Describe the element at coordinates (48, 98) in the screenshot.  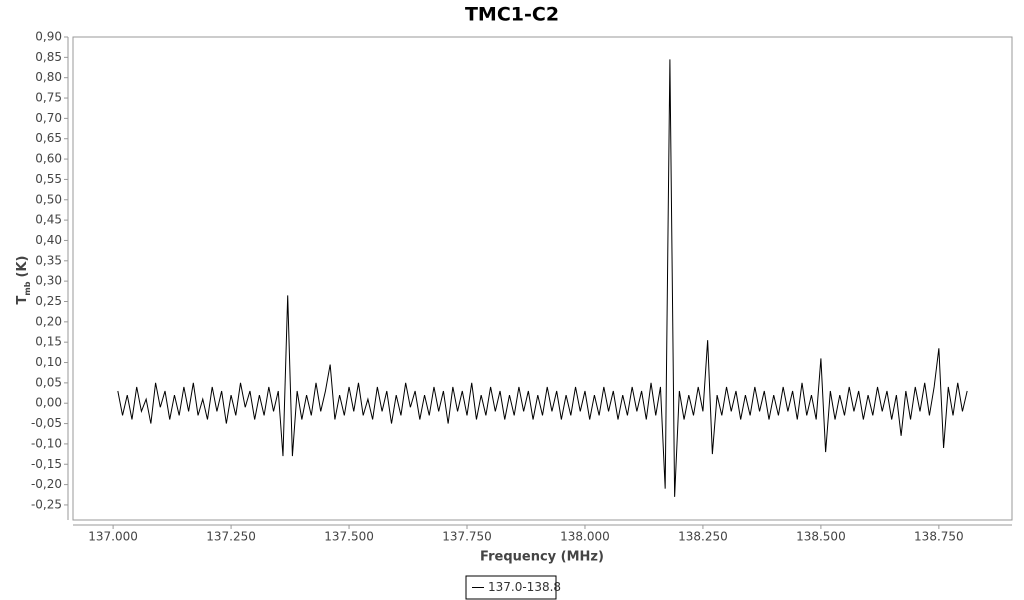
I see `y-tick-label: 0,75` at that location.